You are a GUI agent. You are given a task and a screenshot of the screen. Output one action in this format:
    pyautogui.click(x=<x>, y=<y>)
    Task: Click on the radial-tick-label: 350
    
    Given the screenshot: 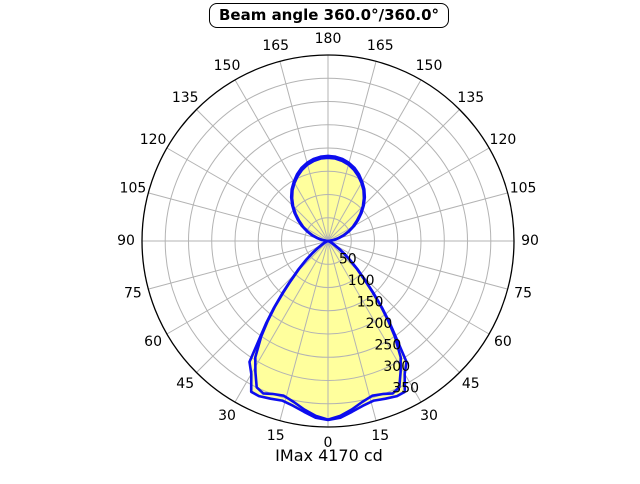 What is the action you would take?
    pyautogui.click(x=405, y=388)
    